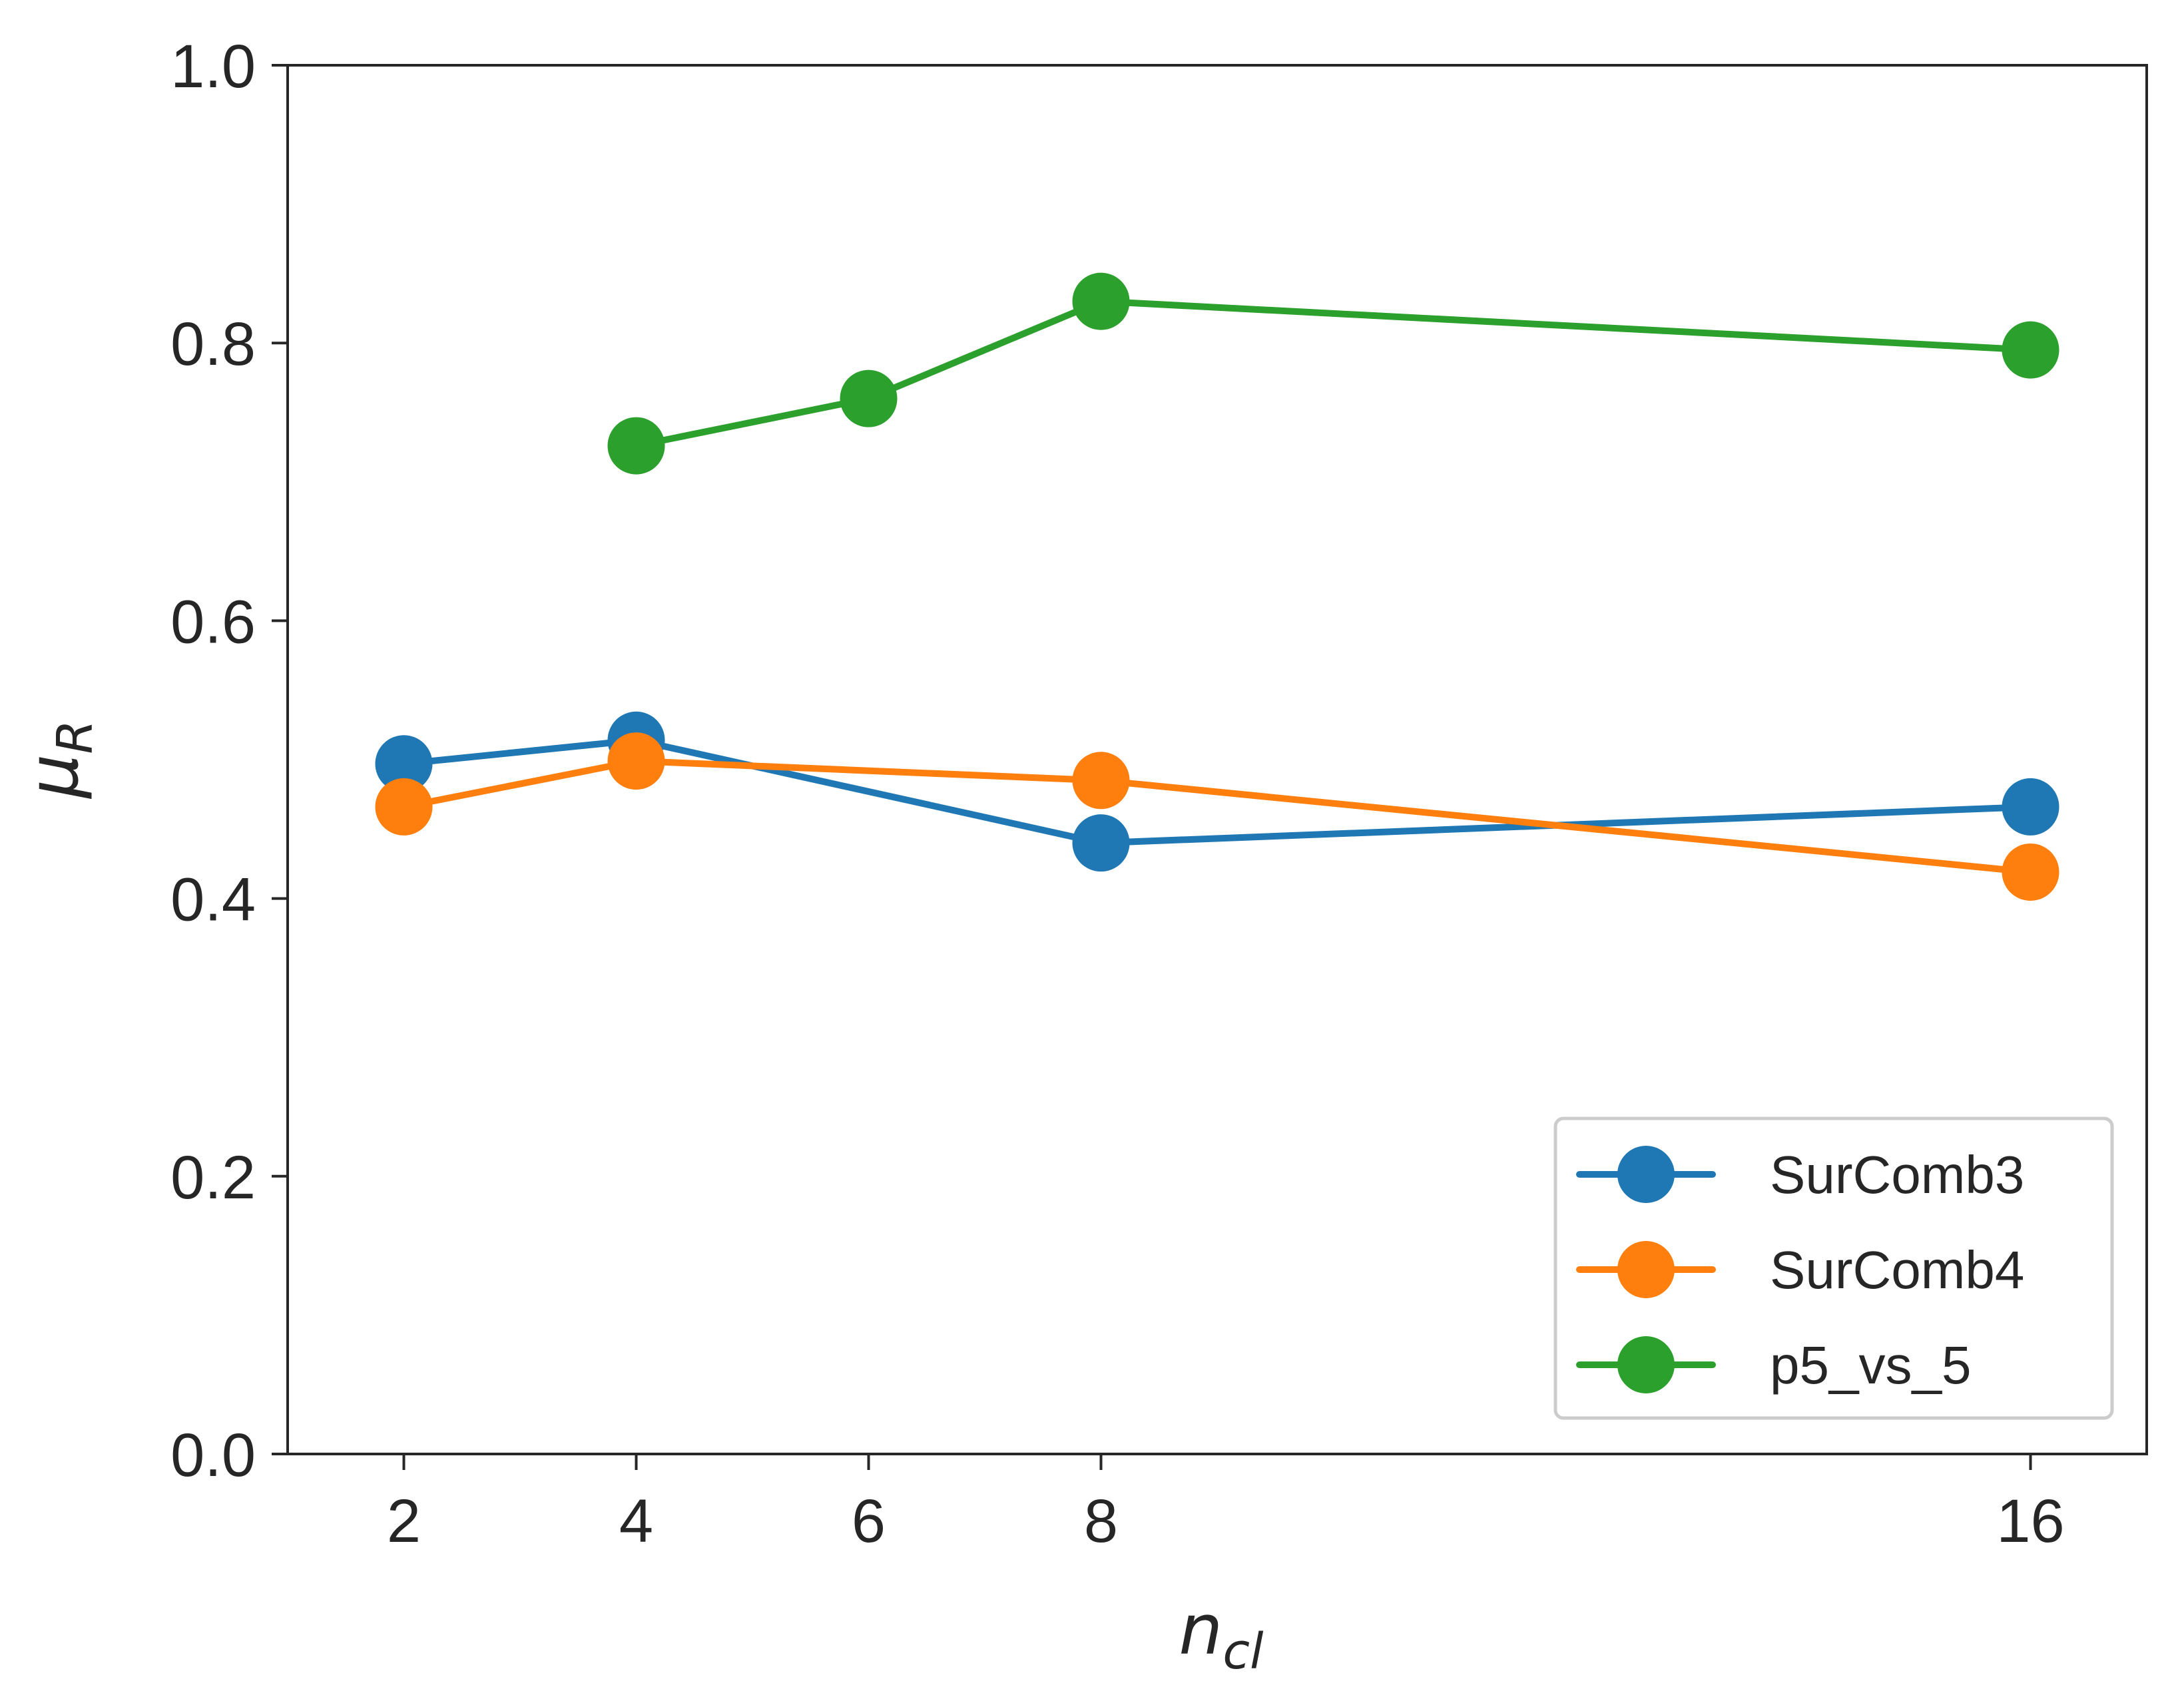  Describe the element at coordinates (213, 344) in the screenshot. I see `y-tick-label: 0.8` at that location.